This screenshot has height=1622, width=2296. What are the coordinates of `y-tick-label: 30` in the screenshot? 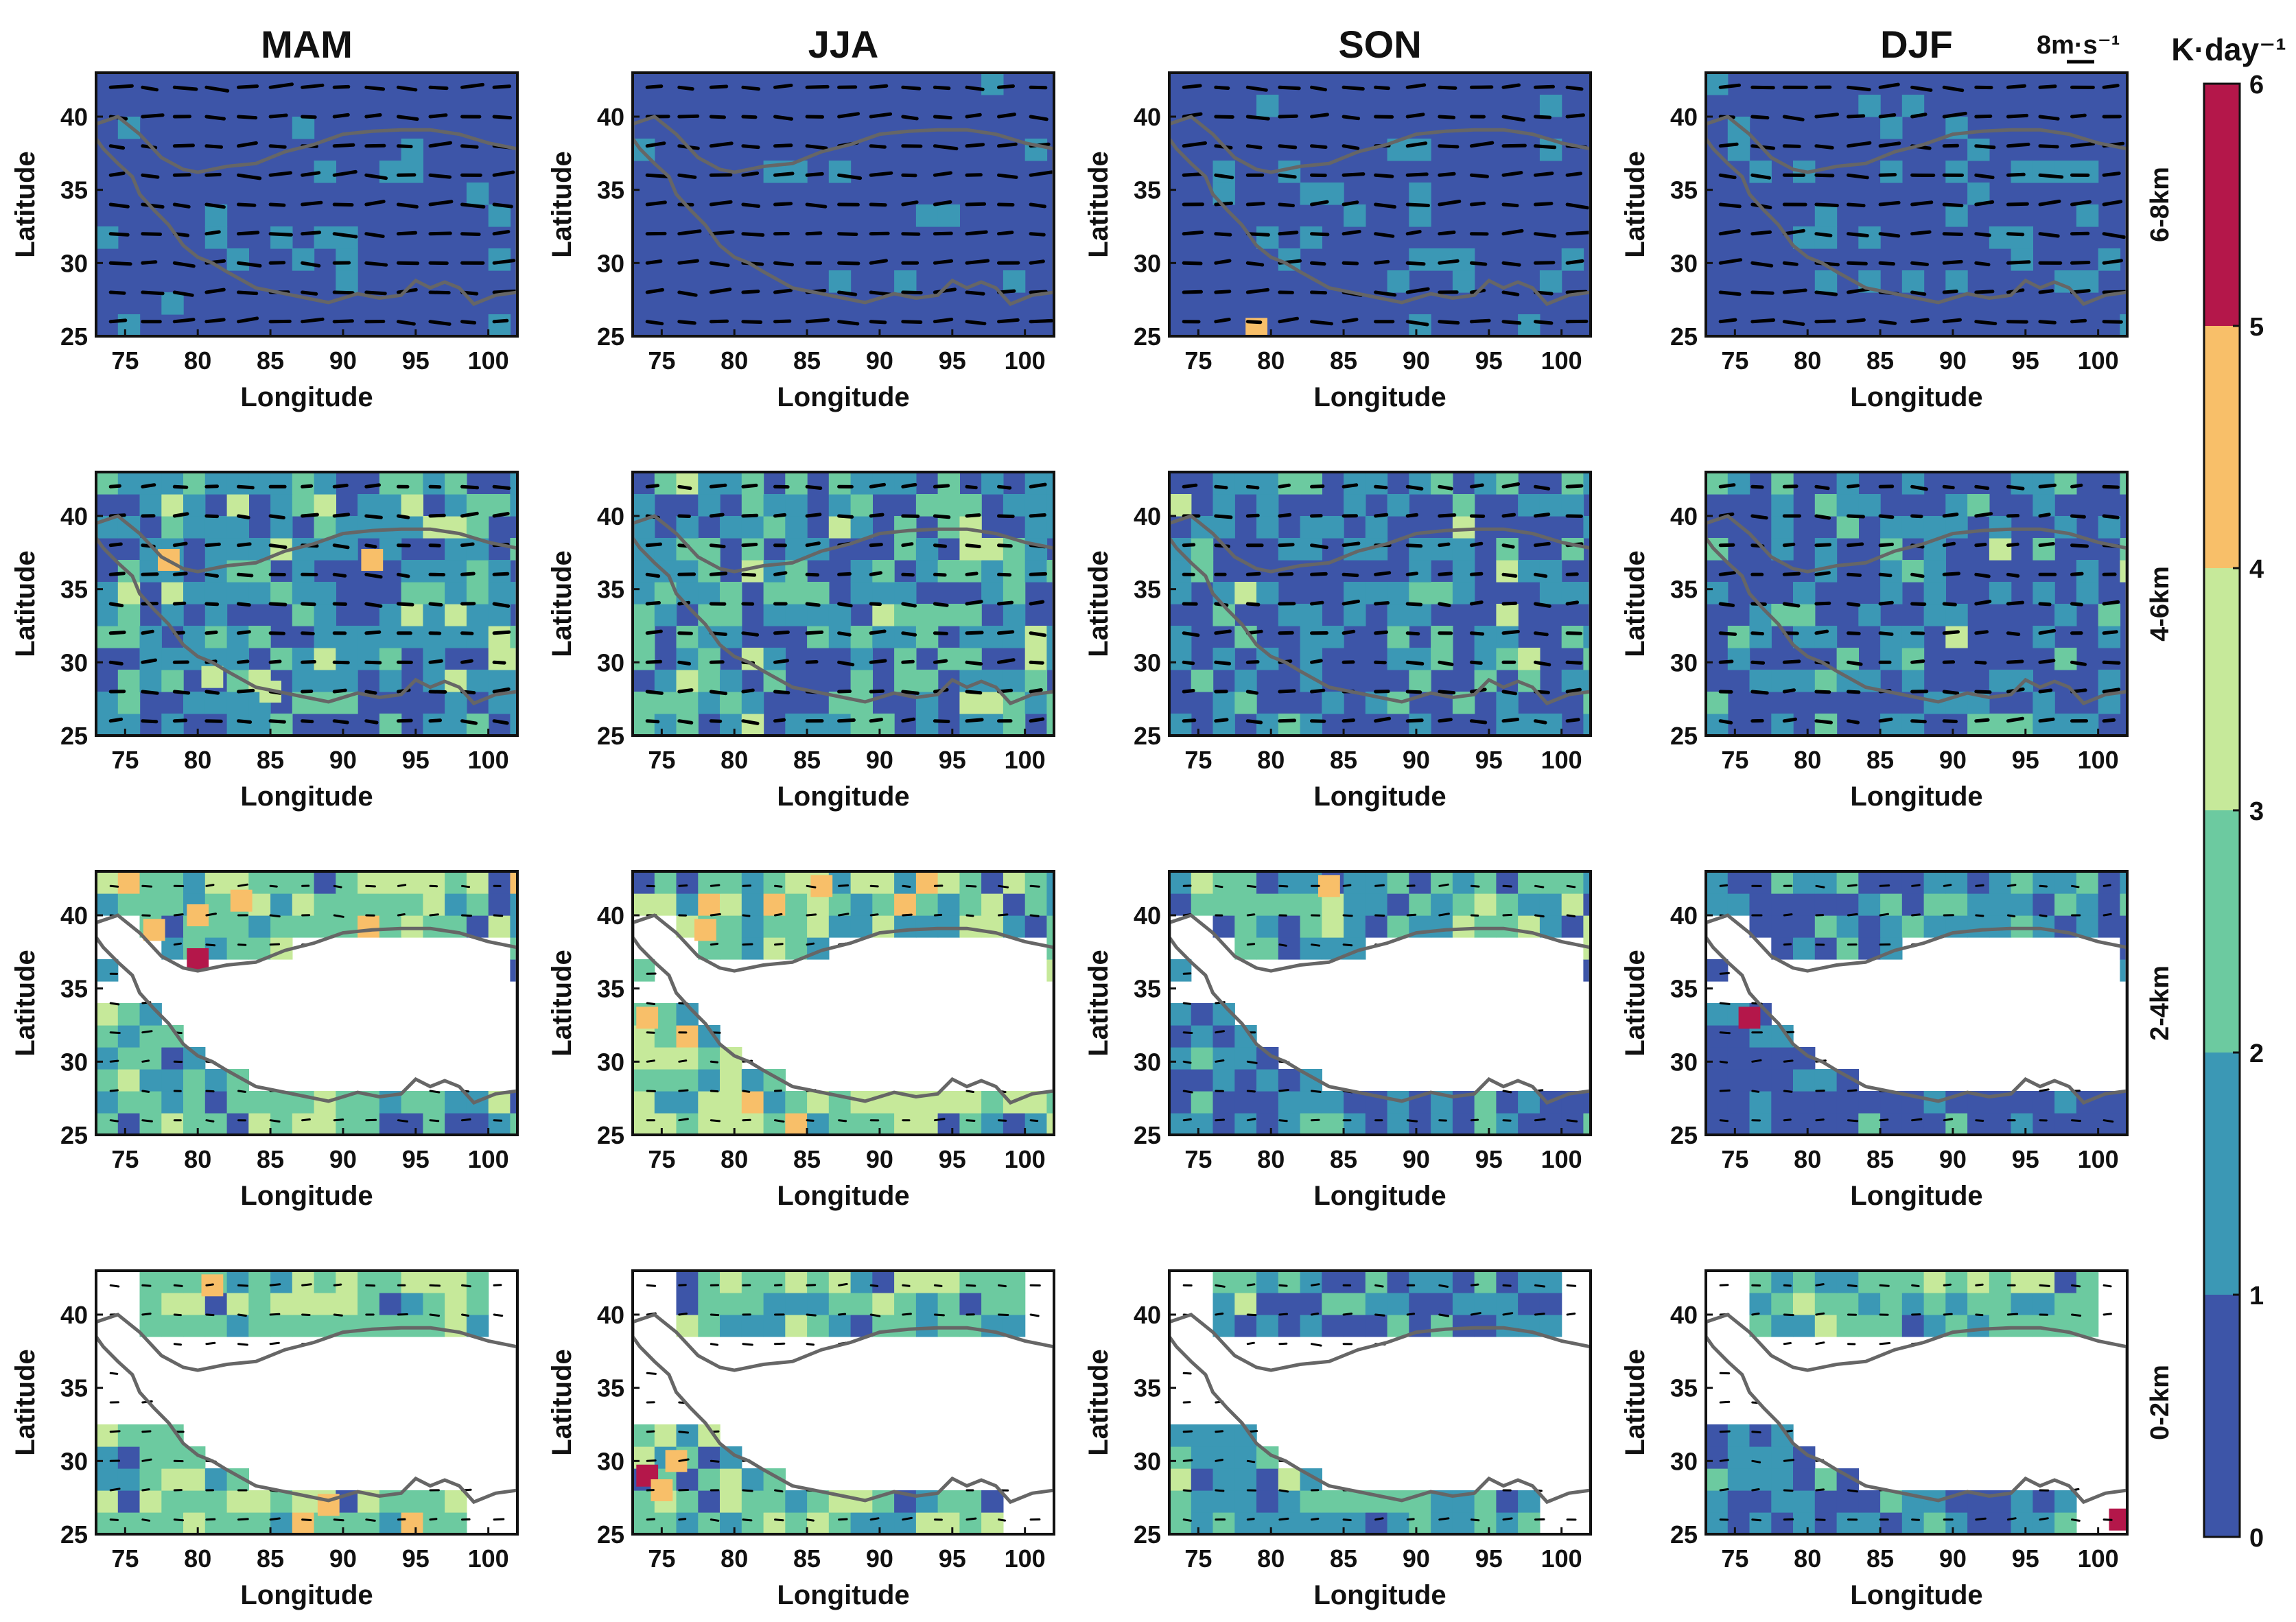 It's located at (1147, 1062).